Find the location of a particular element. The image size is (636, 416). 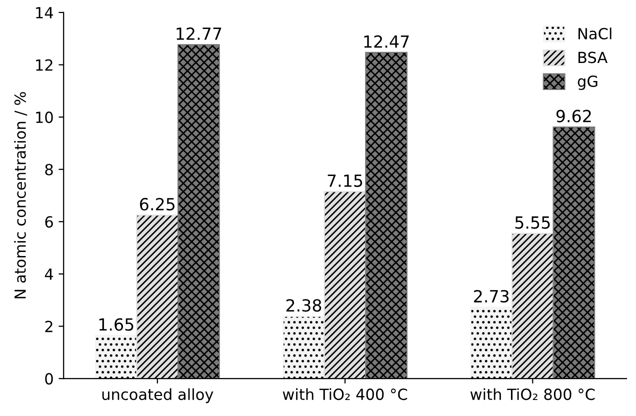

legend-label: gG is located at coordinates (588, 82).